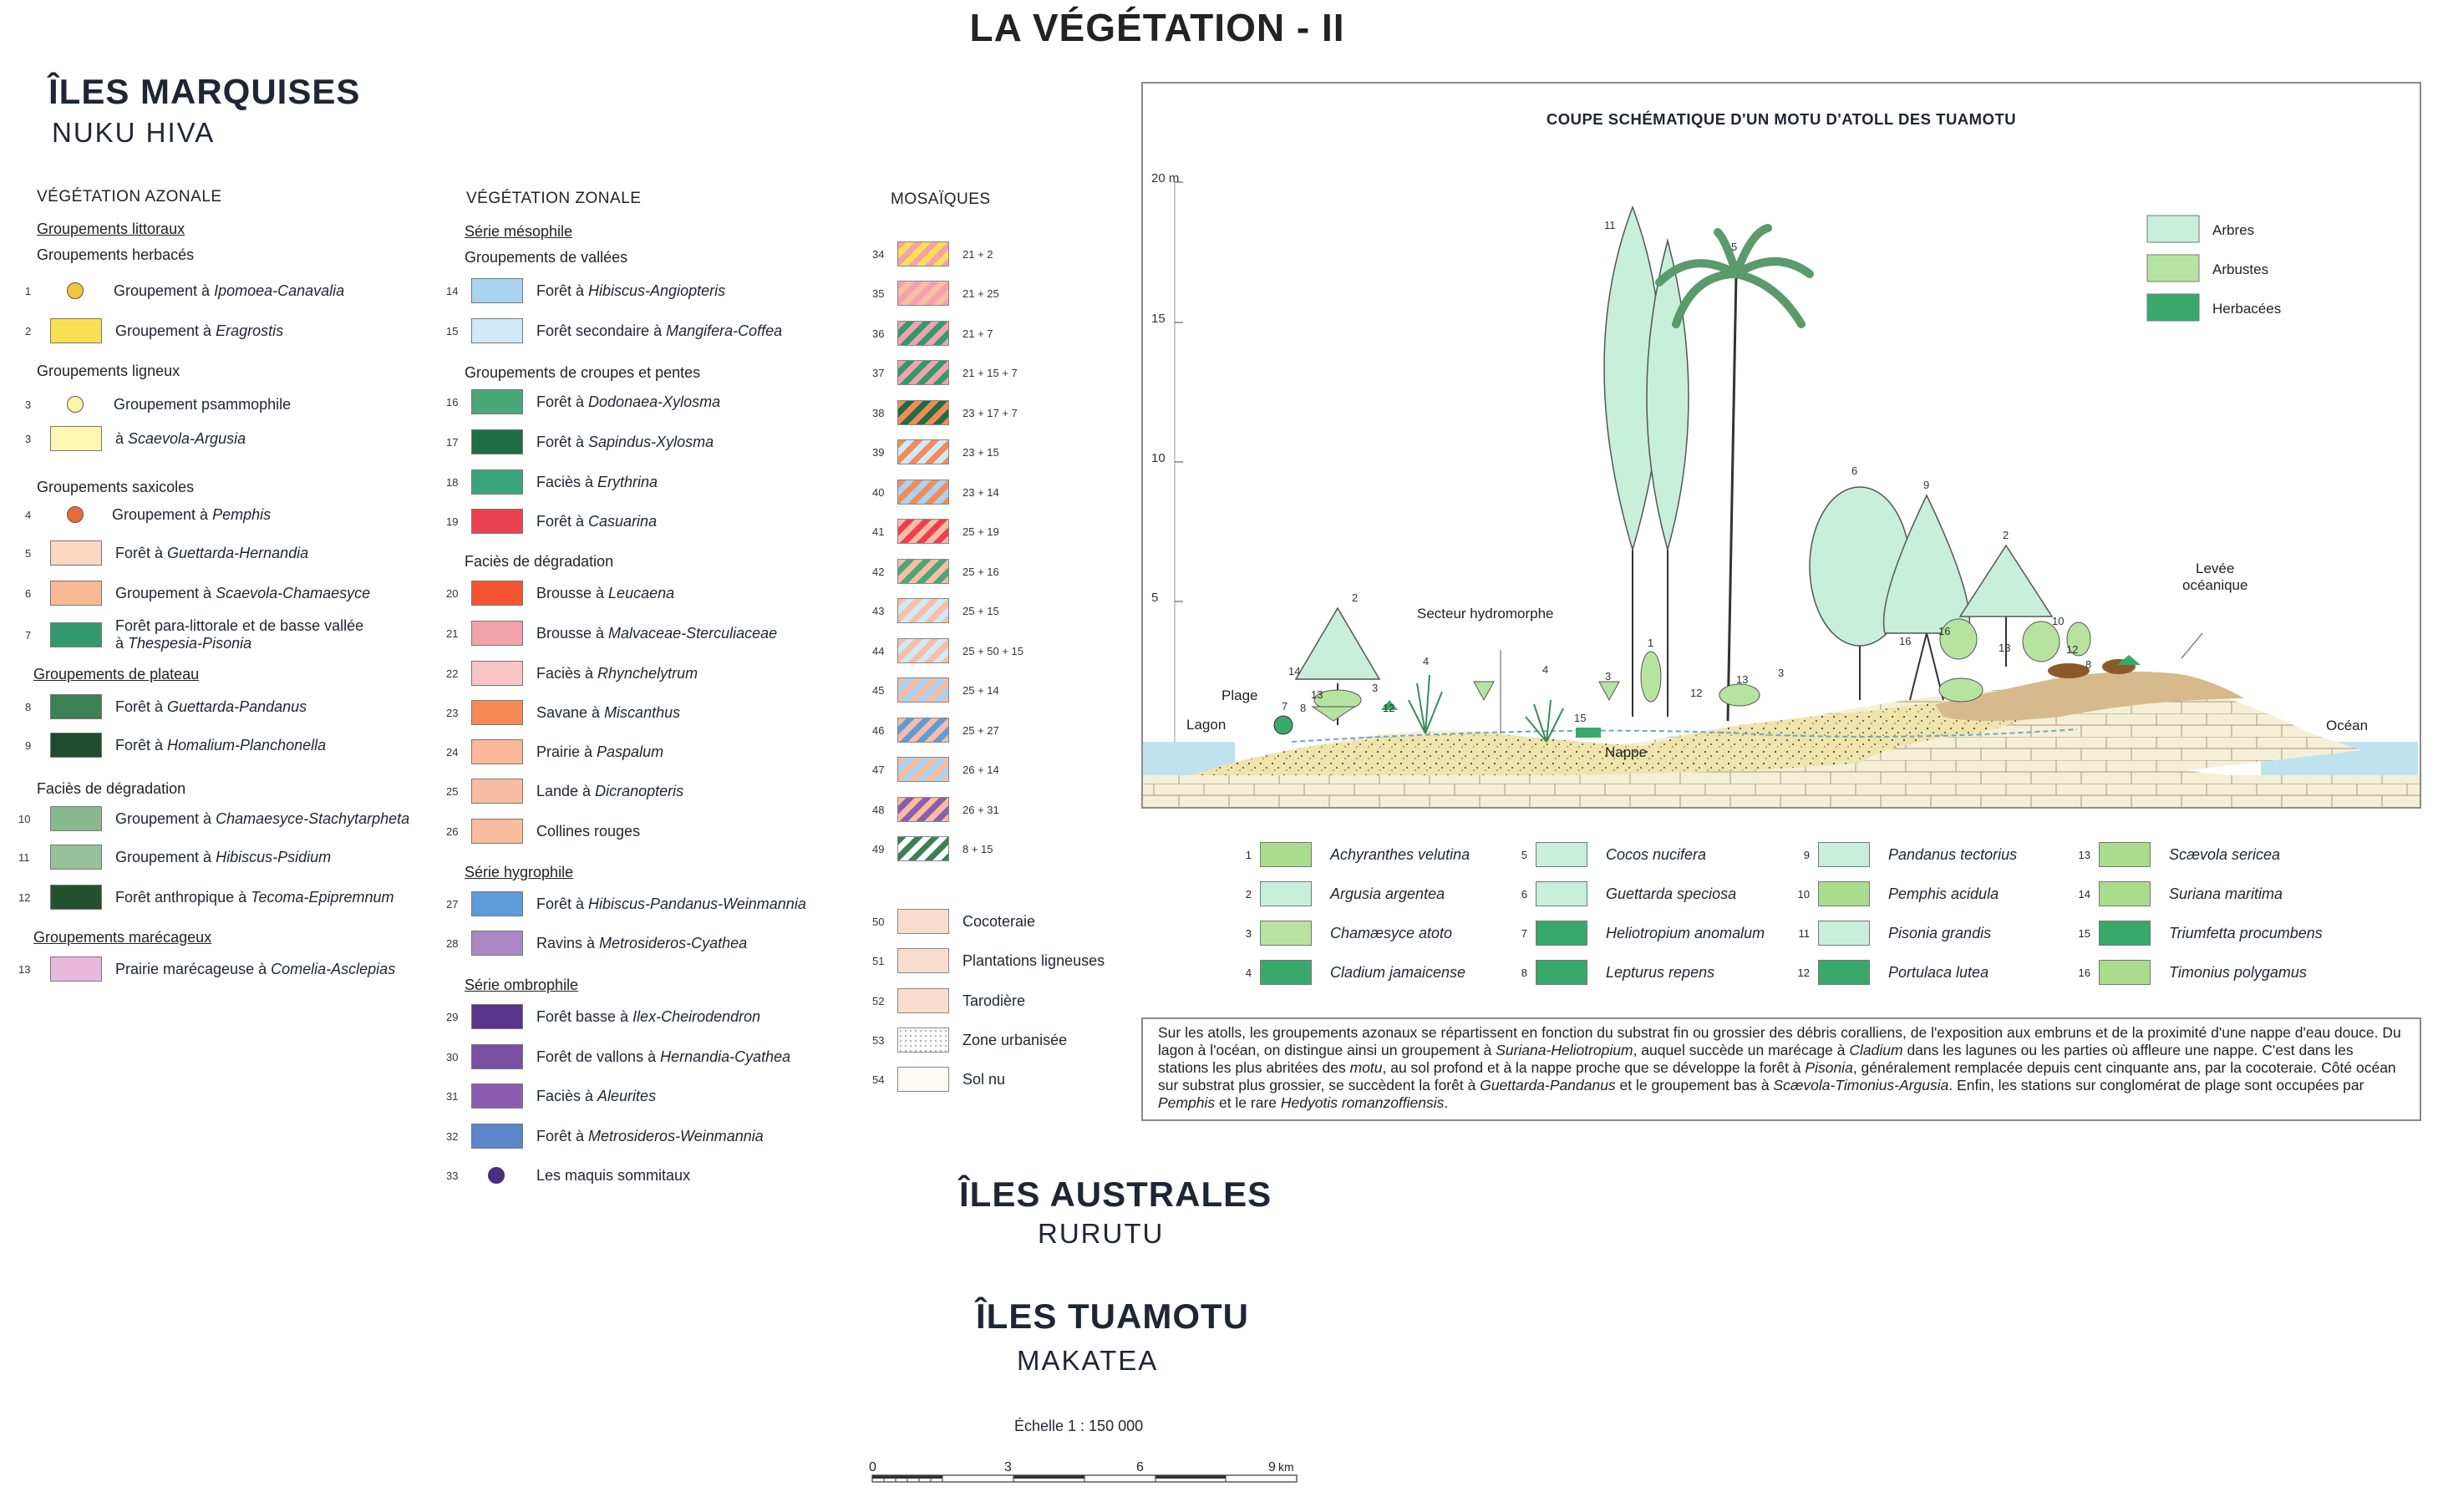 This screenshot has width=2443, height=1512. What do you see at coordinates (1272, 1467) in the screenshot?
I see `scale-tick: 9` at bounding box center [1272, 1467].